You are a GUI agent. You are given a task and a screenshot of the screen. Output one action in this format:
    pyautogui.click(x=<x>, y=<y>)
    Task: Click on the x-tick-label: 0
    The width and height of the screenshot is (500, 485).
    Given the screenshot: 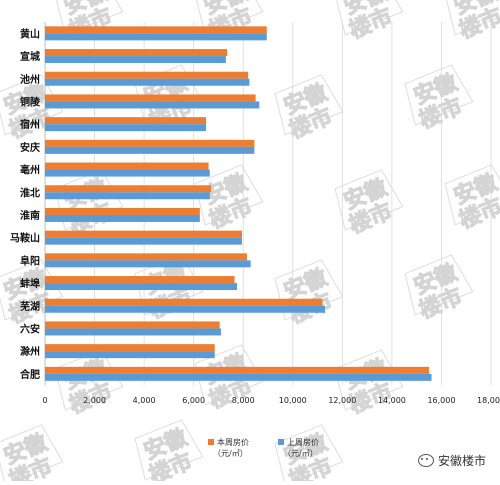 What is the action you would take?
    pyautogui.click(x=44, y=400)
    